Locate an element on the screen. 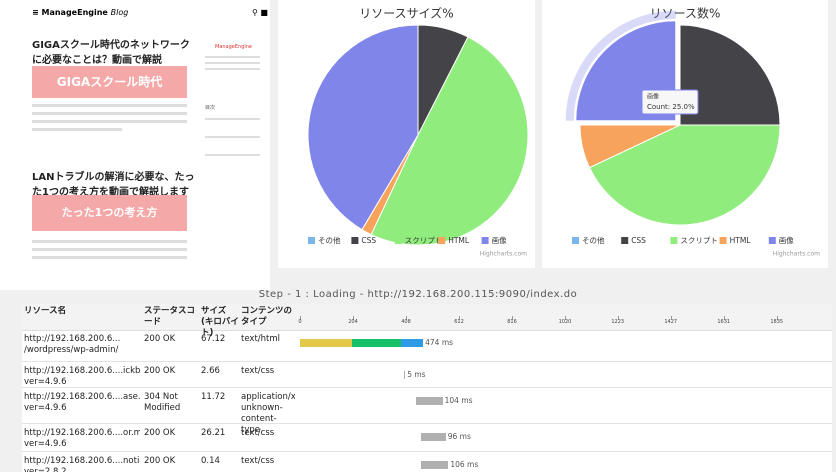  table-cell: 304 Not Modified is located at coordinates (162, 402).